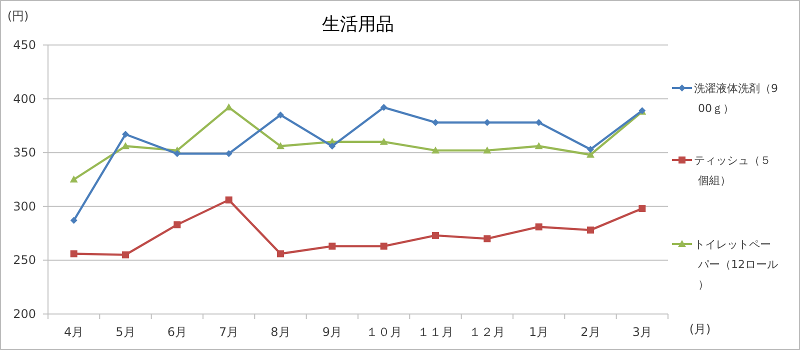 The height and width of the screenshot is (350, 800). I want to click on chart-title: 生活用品, so click(358, 24).